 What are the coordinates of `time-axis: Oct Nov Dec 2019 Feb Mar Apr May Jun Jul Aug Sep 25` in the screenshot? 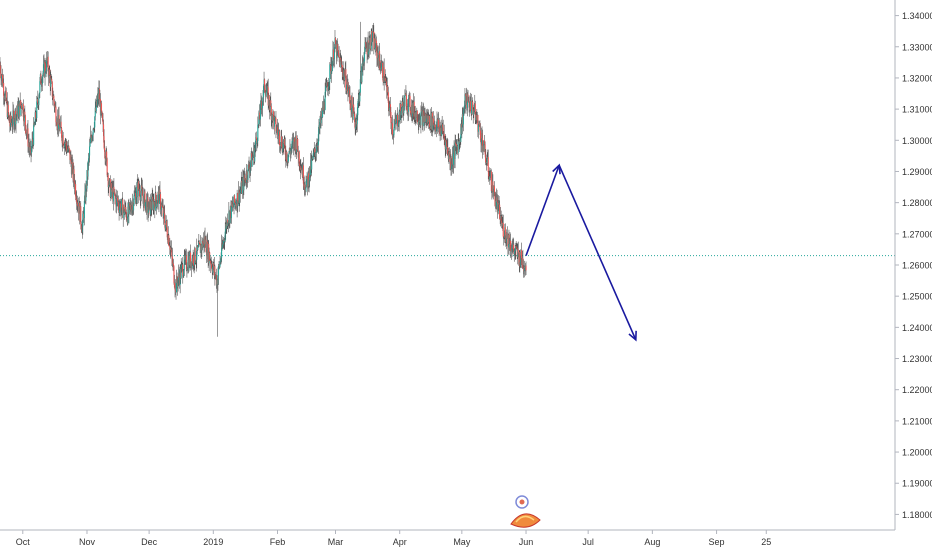 It's located at (394, 538).